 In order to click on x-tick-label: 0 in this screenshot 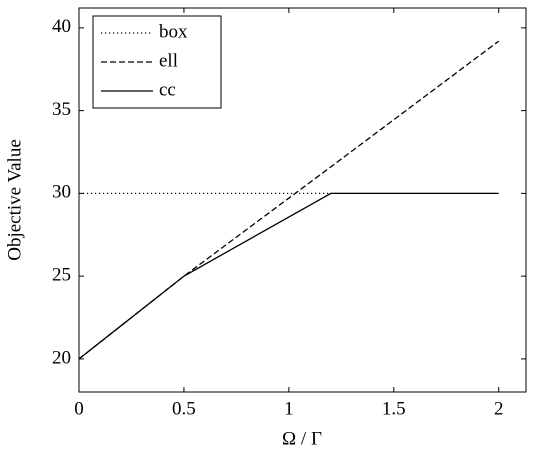, I will do `click(79, 408)`.